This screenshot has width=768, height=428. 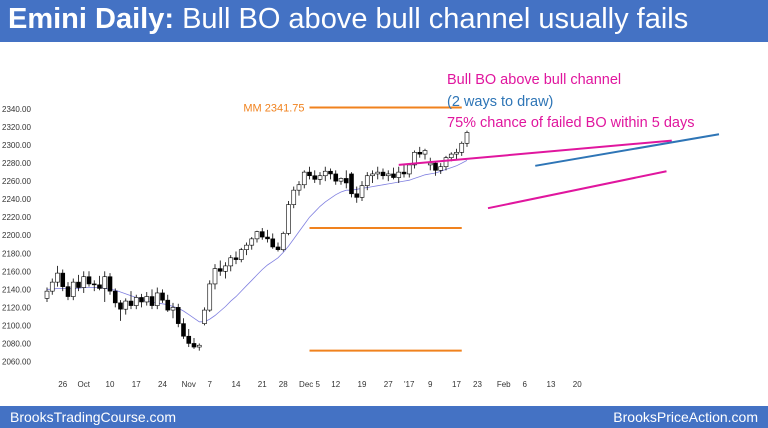 What do you see at coordinates (309, 384) in the screenshot?
I see `x-tick-label: Dec 5` at bounding box center [309, 384].